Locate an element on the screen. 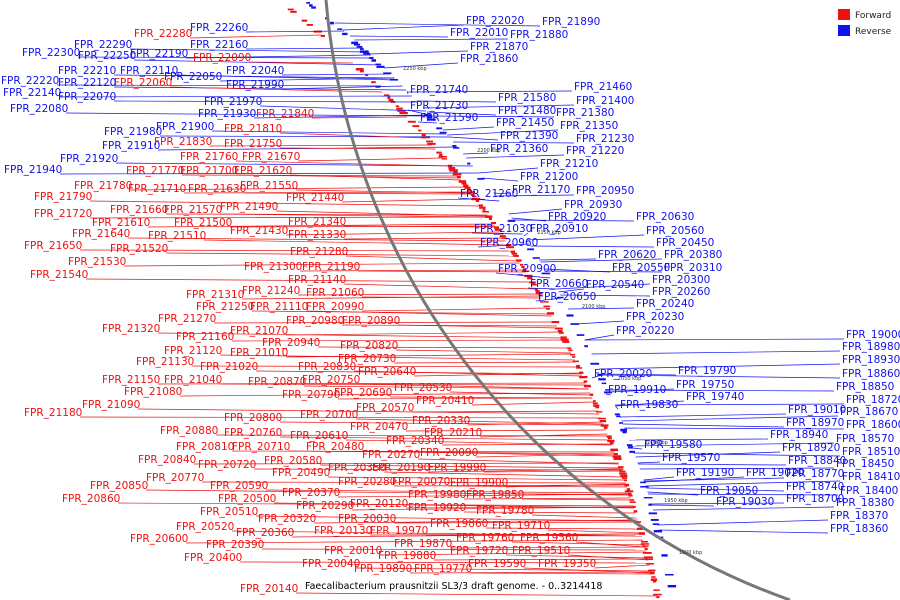 Image resolution: width=900 pixels, height=600 pixels. gene-label: FPR_22220 is located at coordinates (30, 81).